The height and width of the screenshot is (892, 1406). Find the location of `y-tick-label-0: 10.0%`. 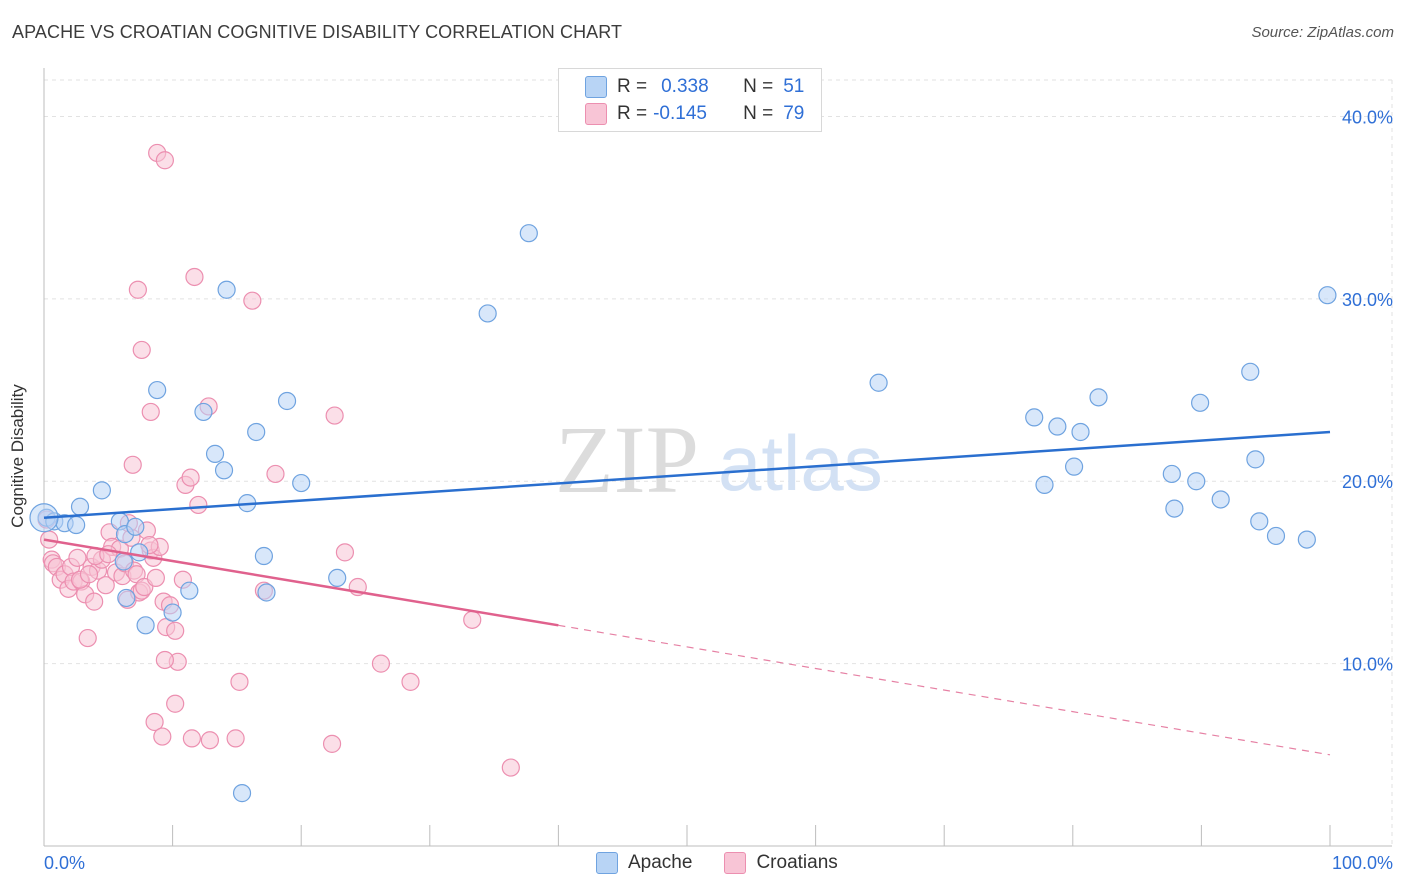

y-tick-label-0: 10.0% is located at coordinates (1367, 665).